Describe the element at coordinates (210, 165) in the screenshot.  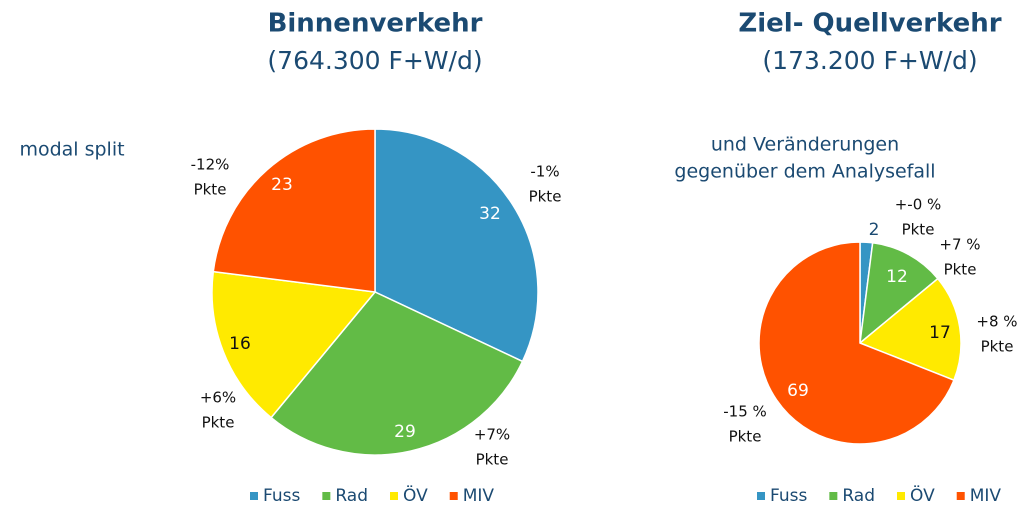
I see `change-label: -12%` at that location.